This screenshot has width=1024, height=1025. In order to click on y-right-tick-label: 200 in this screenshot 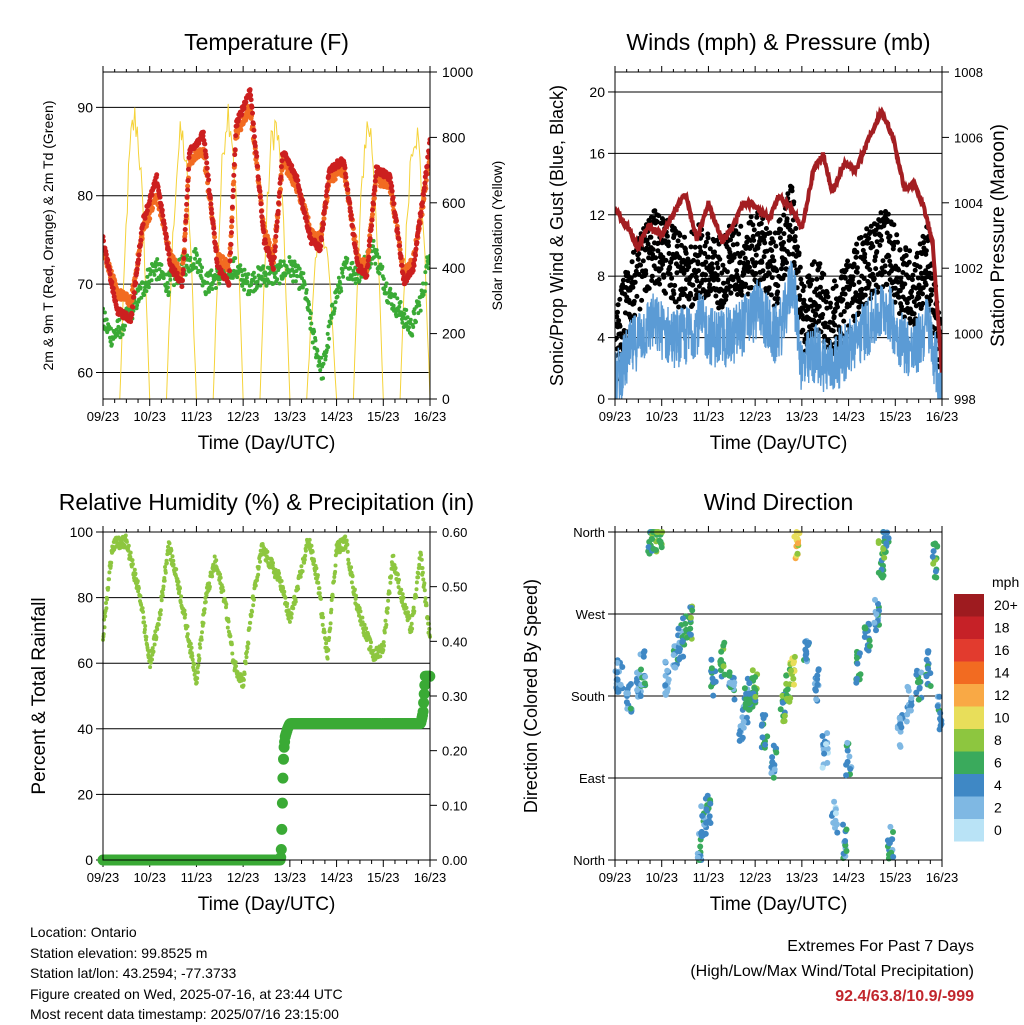, I will do `click(454, 334)`.